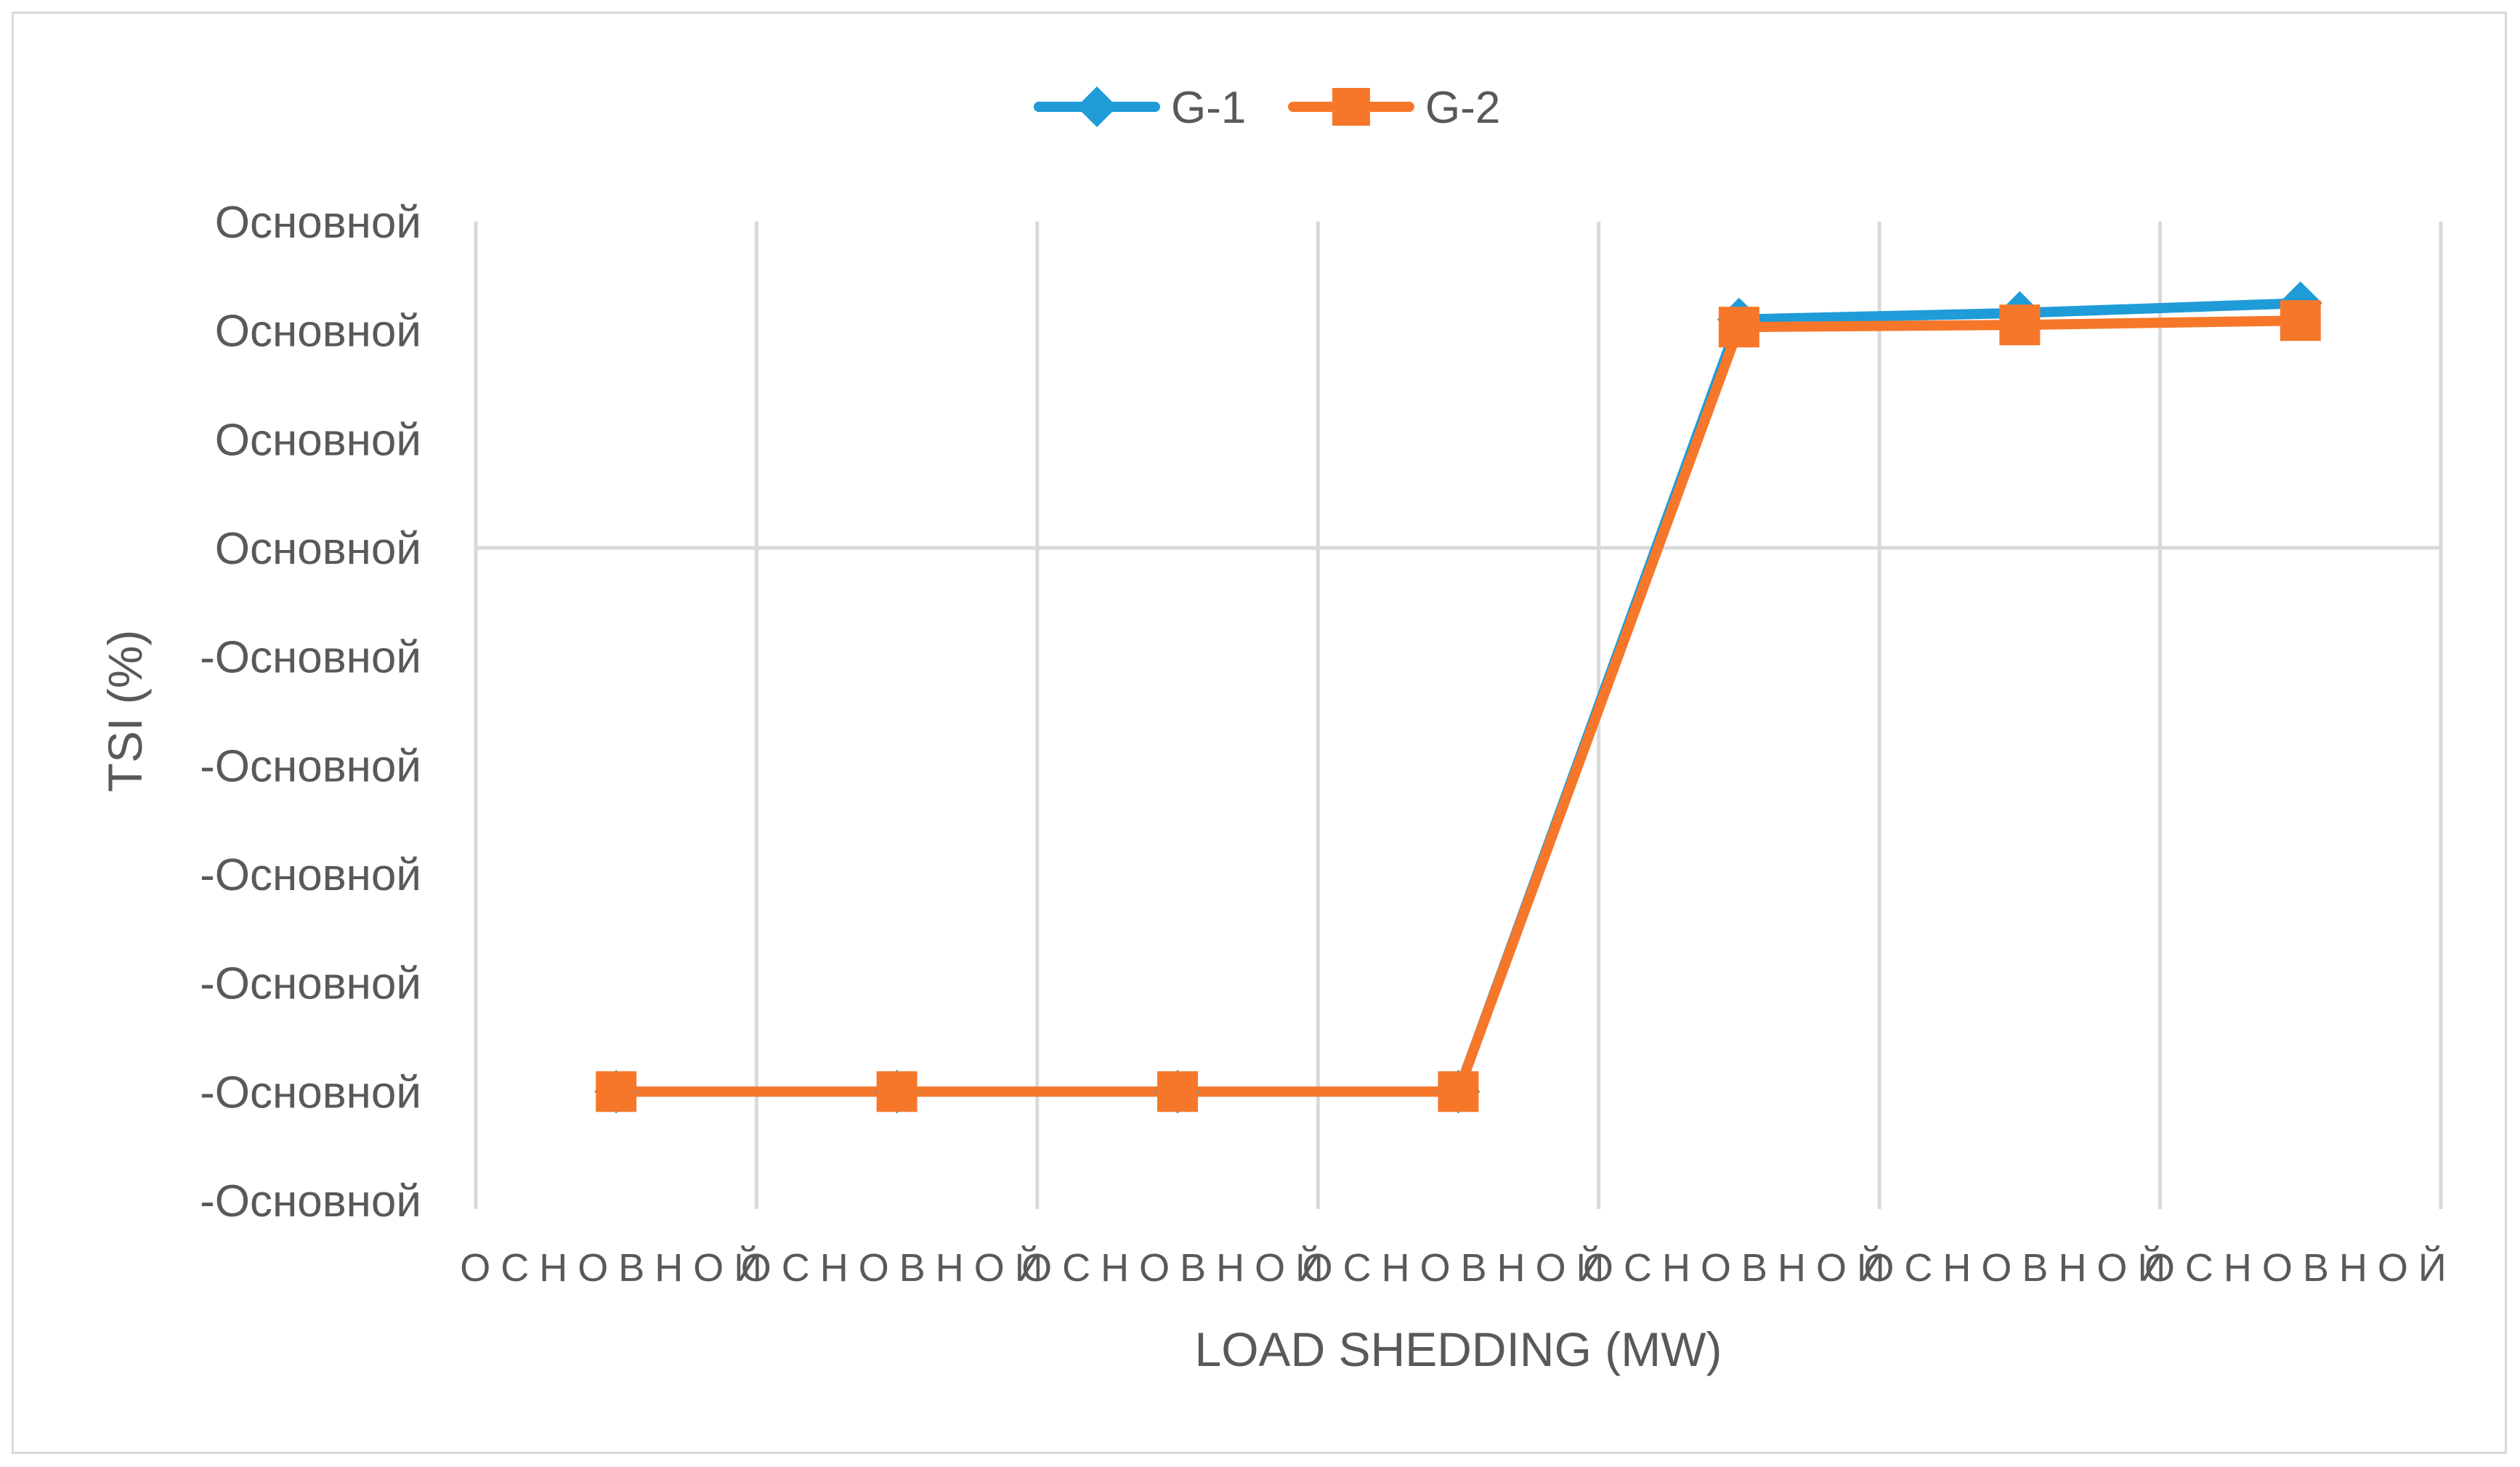 The image size is (2520, 1467). I want to click on x-axis-title: LOAD SHEDDING (MW), so click(1458, 1349).